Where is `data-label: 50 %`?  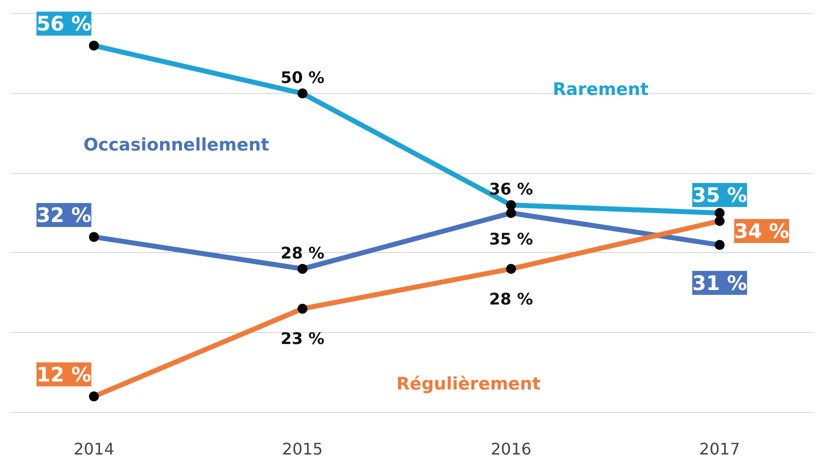 data-label: 50 % is located at coordinates (302, 77).